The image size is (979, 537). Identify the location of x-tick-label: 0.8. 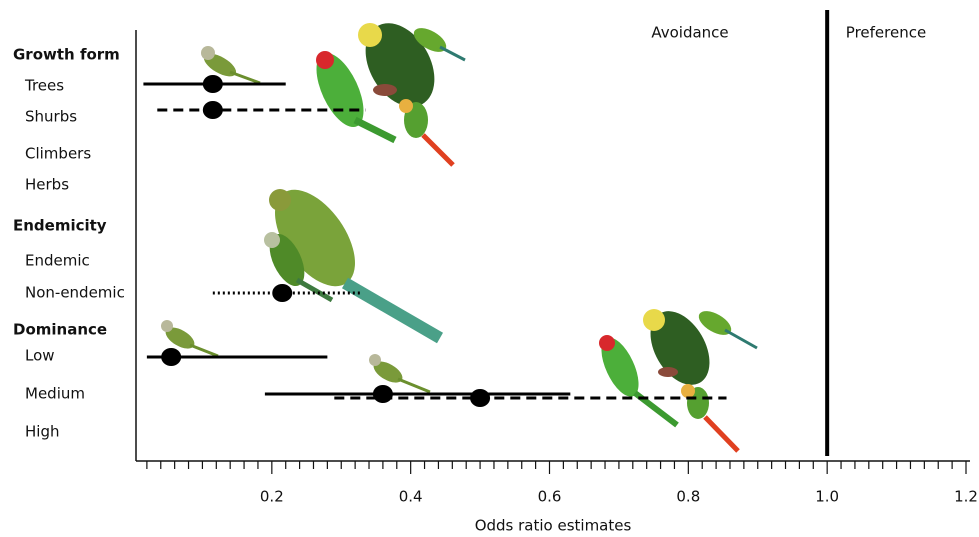
(688, 497).